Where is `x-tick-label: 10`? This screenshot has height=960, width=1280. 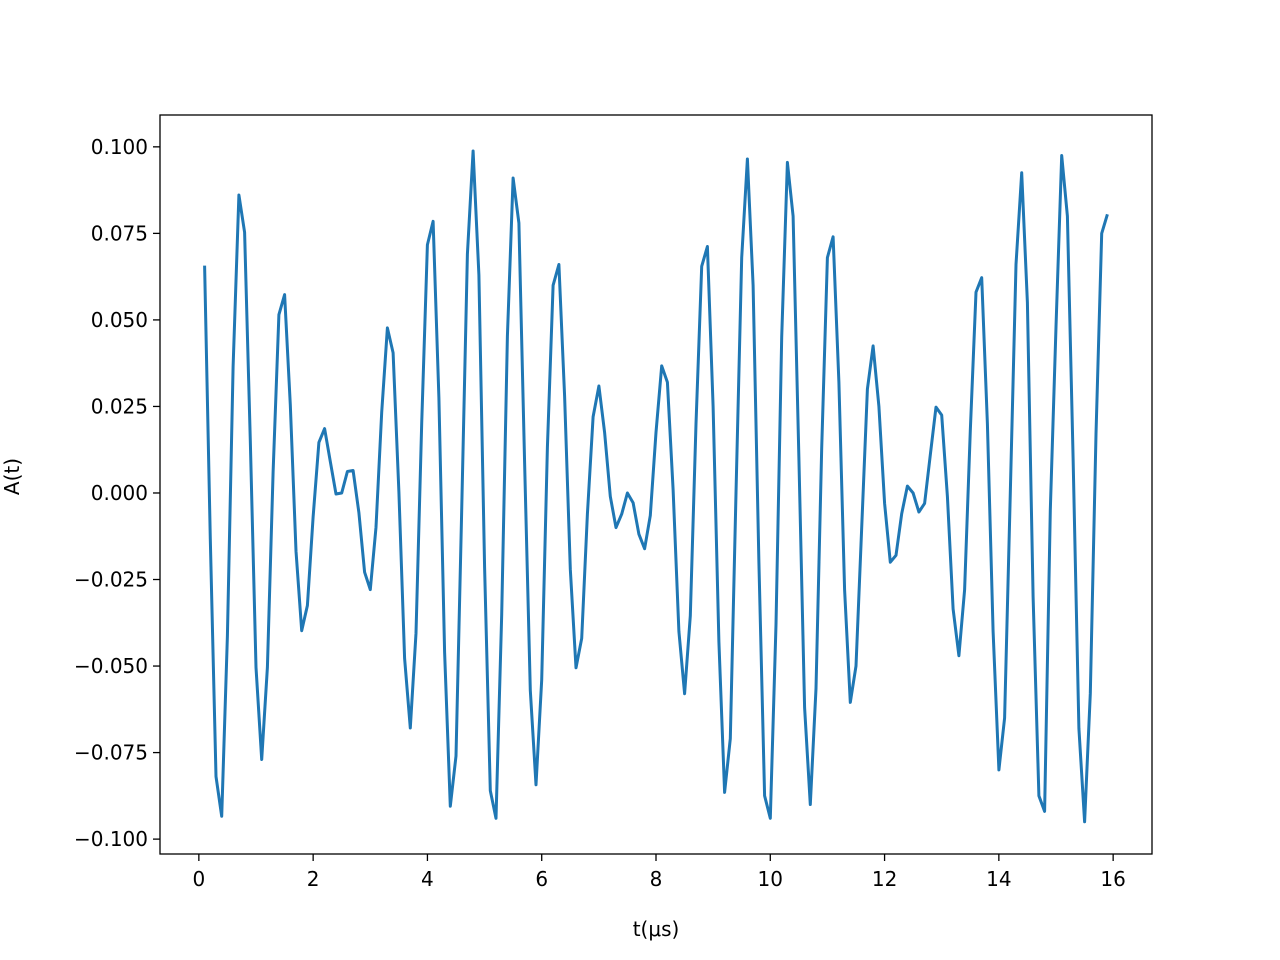 x-tick-label: 10 is located at coordinates (770, 879).